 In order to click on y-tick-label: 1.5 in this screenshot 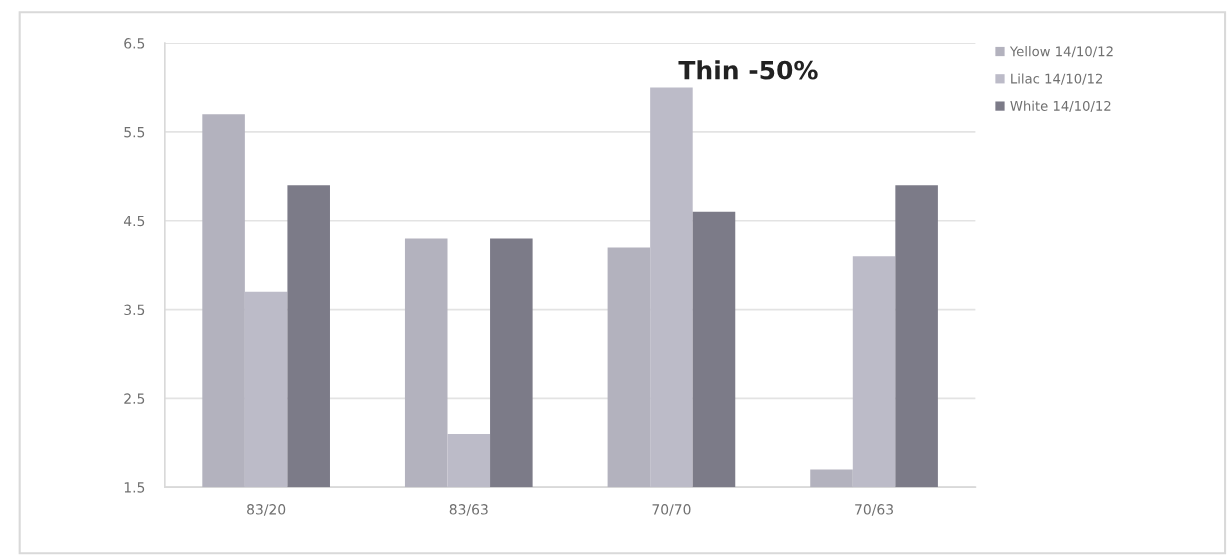, I will do `click(134, 487)`.